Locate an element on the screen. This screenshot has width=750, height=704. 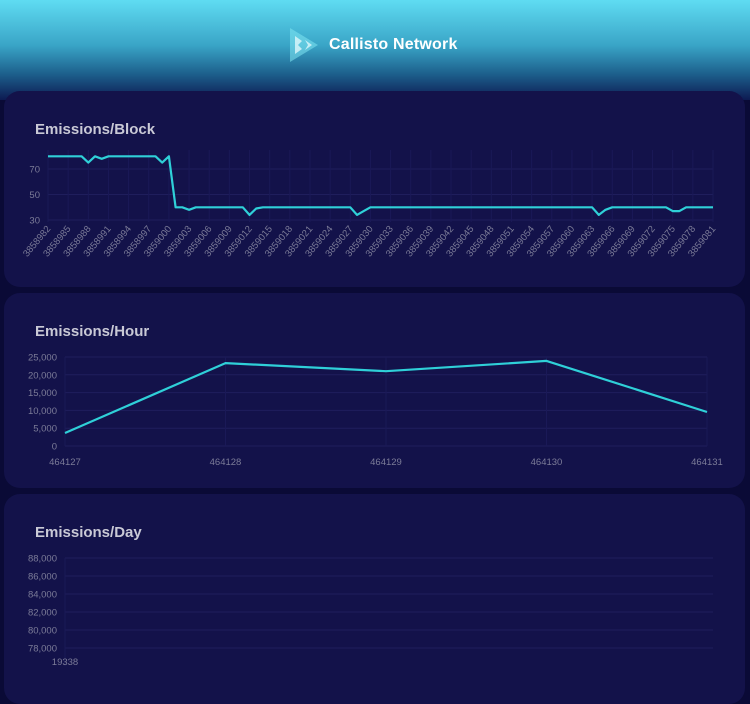
x-tick-label: 464129 is located at coordinates (386, 462).